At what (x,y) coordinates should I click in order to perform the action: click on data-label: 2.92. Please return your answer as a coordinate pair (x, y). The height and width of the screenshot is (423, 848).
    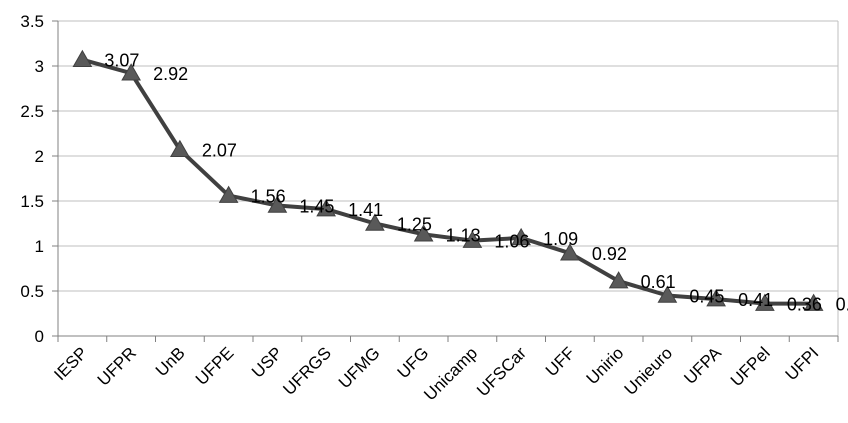
    Looking at the image, I should click on (170, 74).